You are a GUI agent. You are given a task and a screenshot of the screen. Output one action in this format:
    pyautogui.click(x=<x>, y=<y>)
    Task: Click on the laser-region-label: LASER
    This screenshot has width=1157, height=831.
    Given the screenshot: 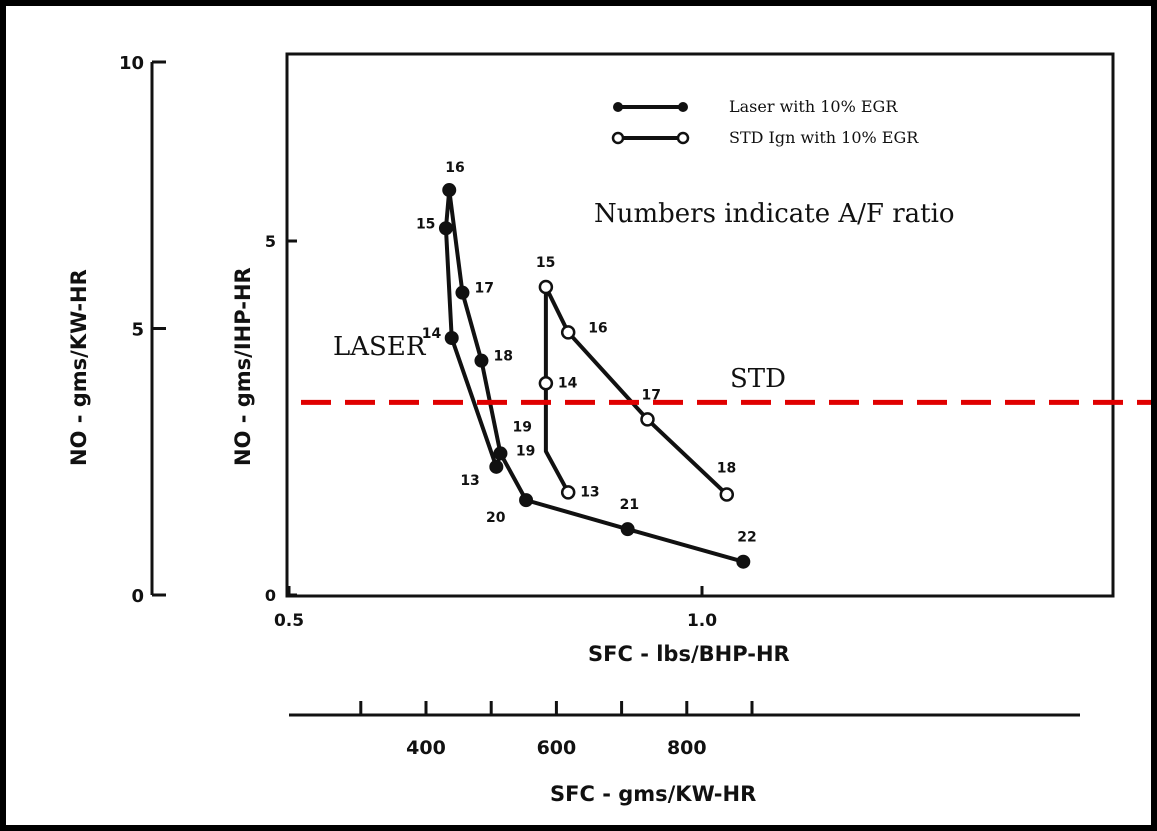 What is the action you would take?
    pyautogui.click(x=380, y=347)
    